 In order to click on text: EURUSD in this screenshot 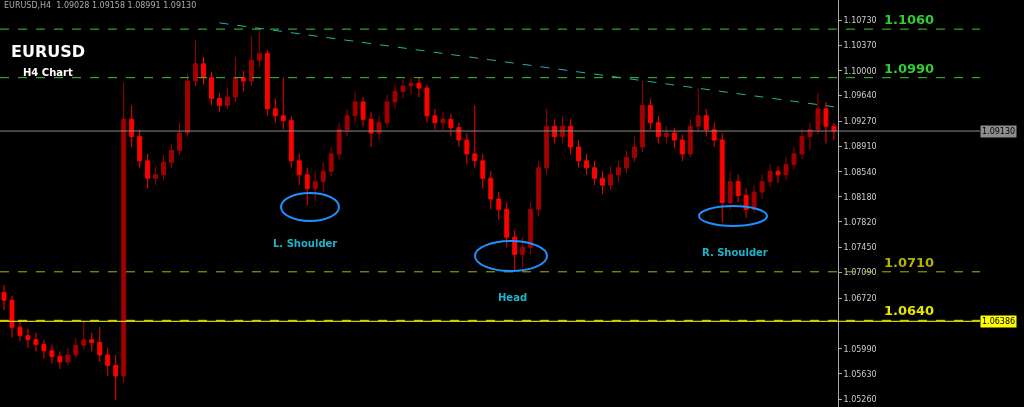, I will do `click(48, 51)`.